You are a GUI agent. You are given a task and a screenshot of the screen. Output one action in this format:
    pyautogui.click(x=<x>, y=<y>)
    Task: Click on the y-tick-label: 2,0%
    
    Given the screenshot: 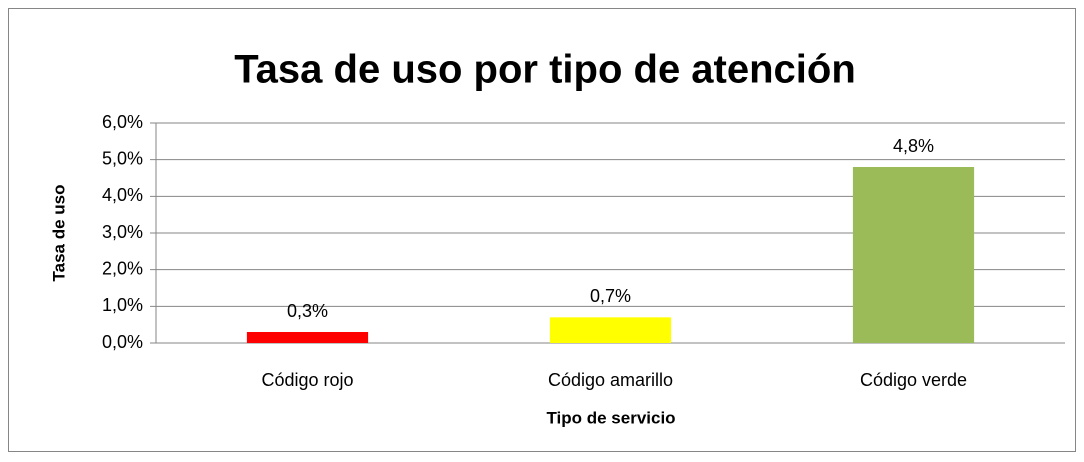 What is the action you would take?
    pyautogui.click(x=122, y=268)
    